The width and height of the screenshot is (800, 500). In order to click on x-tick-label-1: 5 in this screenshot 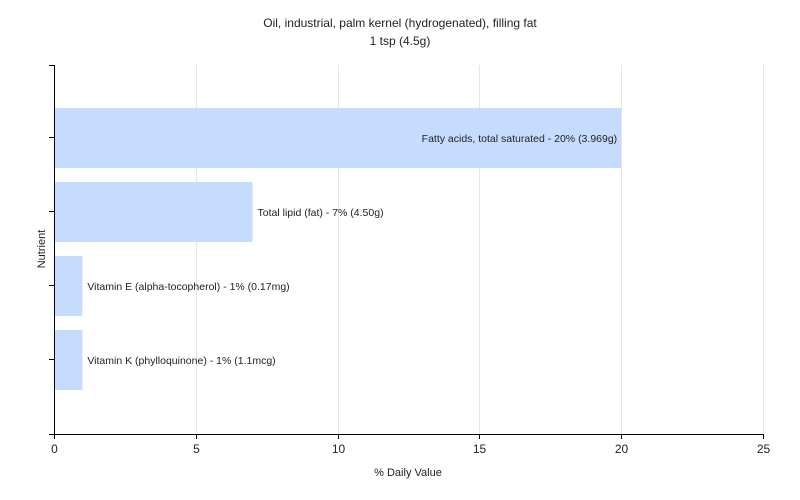, I will do `click(196, 449)`.